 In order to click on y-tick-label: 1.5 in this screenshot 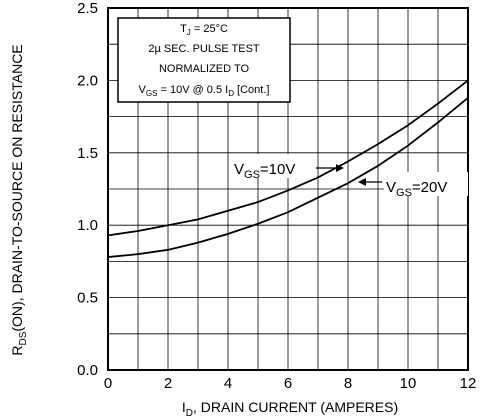, I will do `click(87, 153)`.